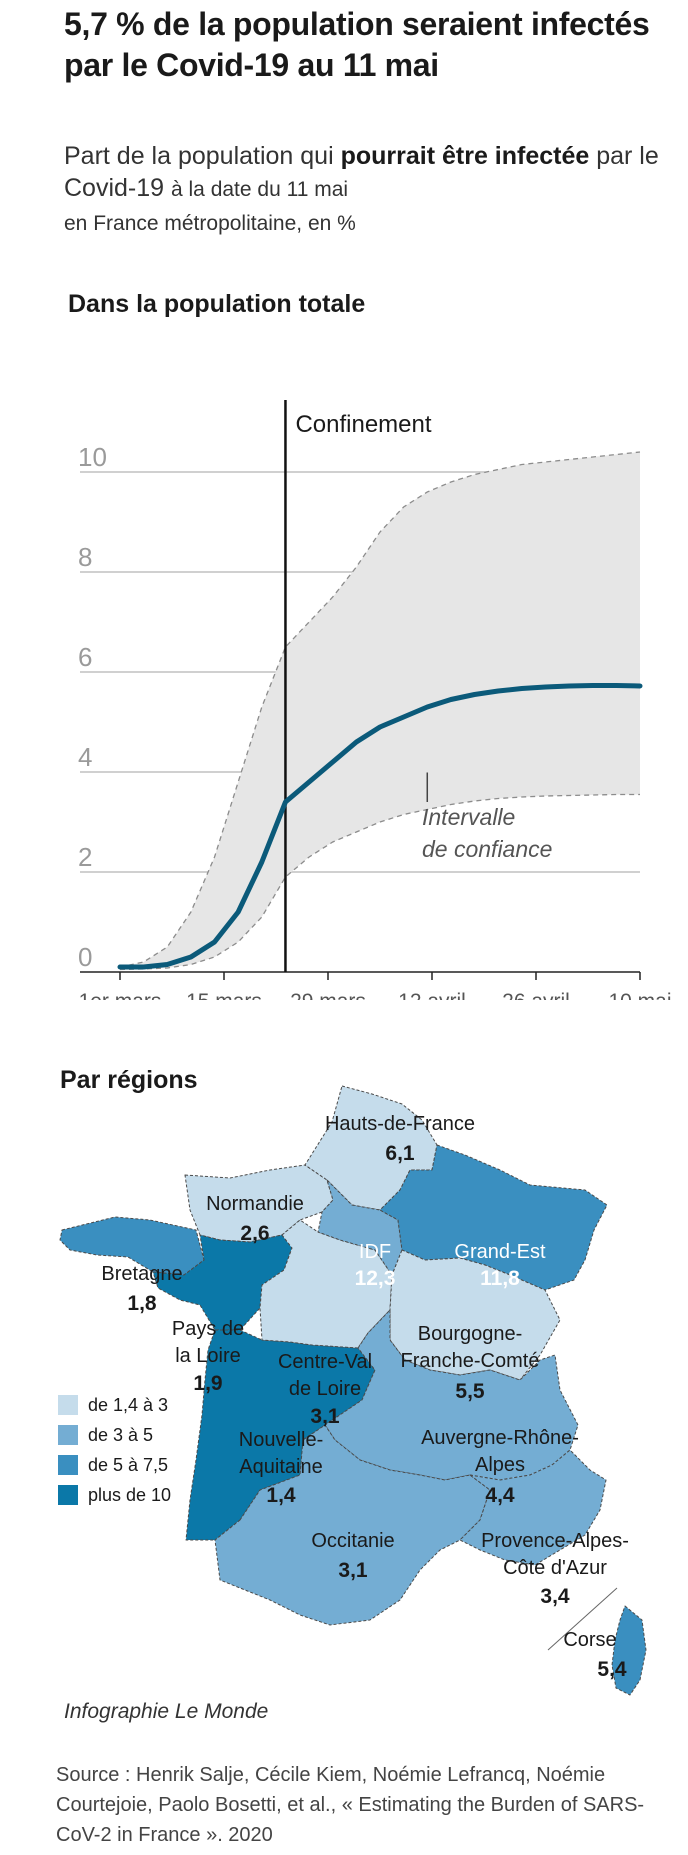  I want to click on region-value-label: 1,8, so click(142, 1303).